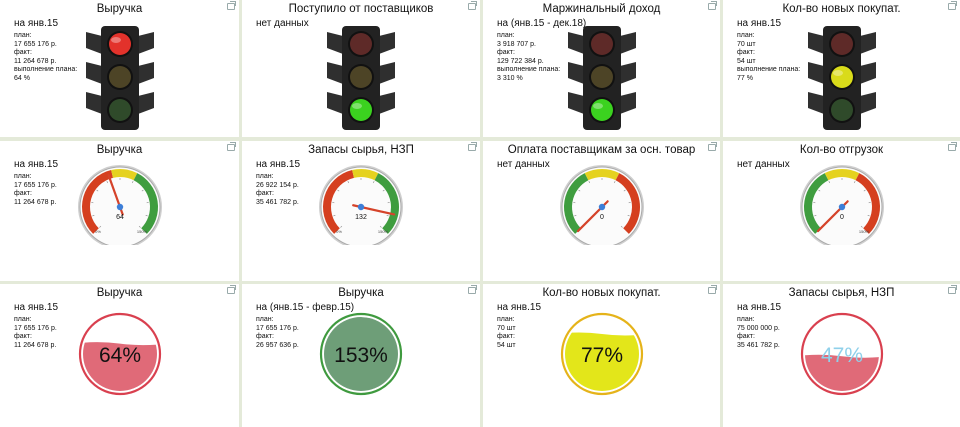  Describe the element at coordinates (841, 293) in the screenshot. I see `widget-title: Запасы сырья, НЗП` at that location.